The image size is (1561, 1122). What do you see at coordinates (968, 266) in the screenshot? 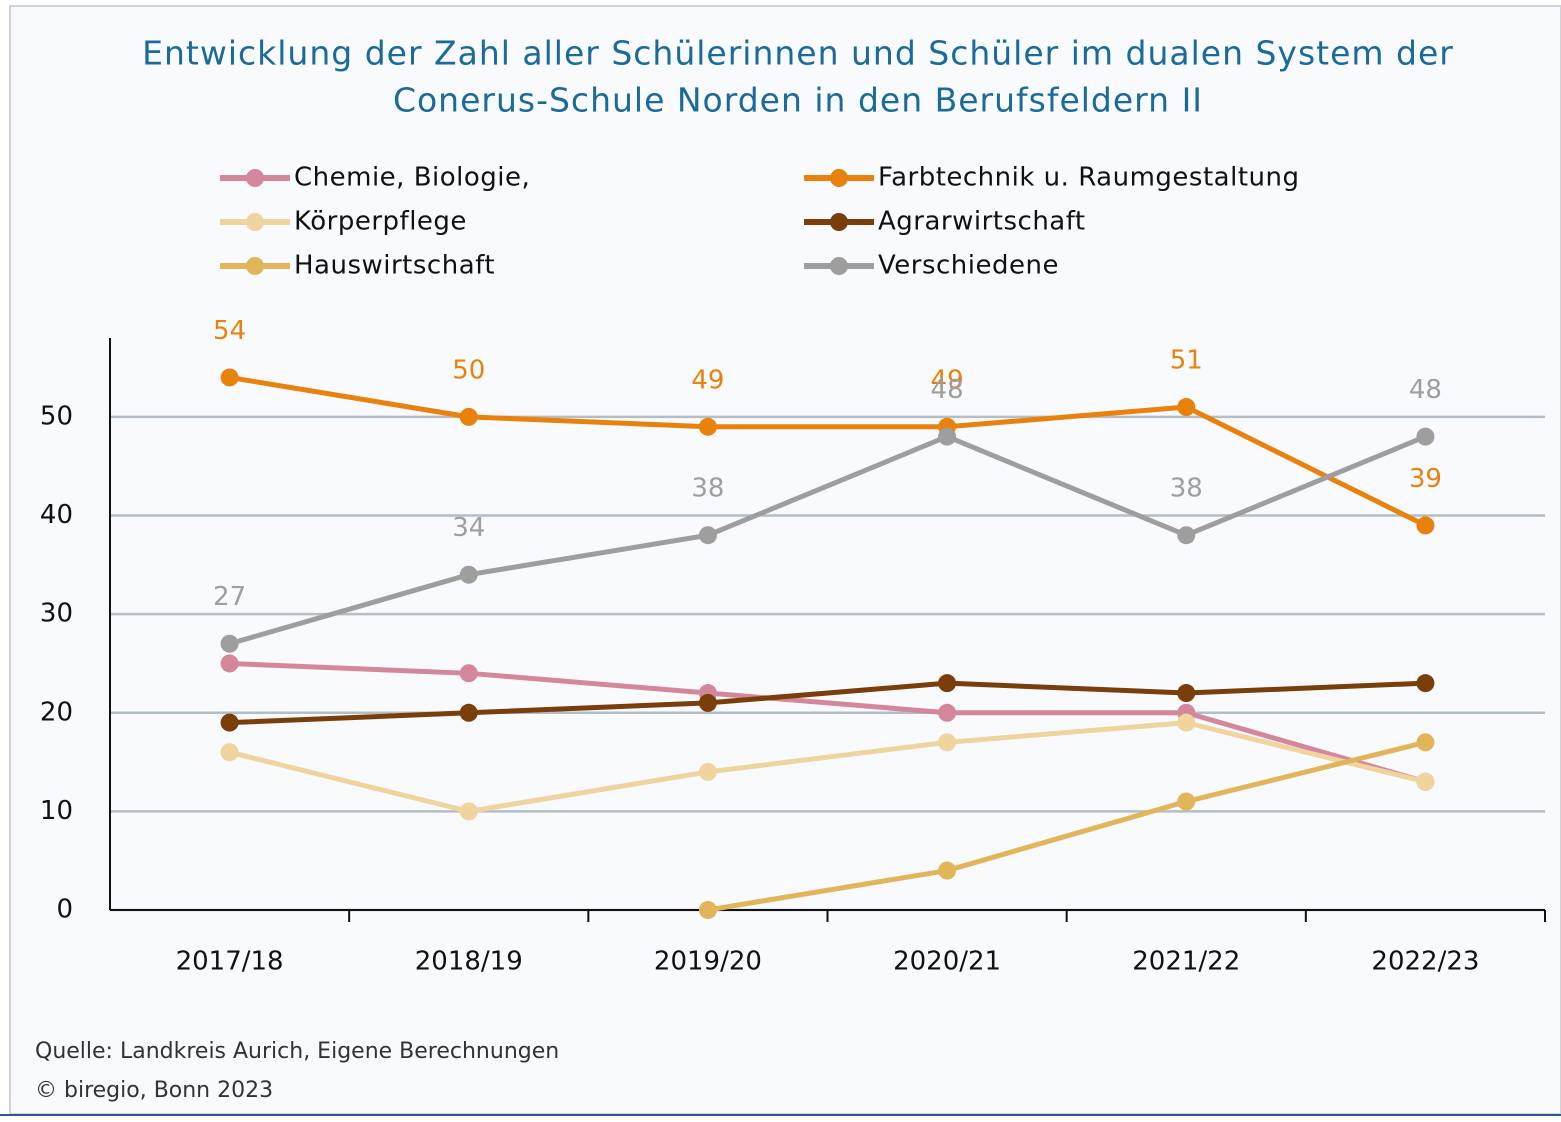
I see `legend-label: Verschiedene` at bounding box center [968, 266].